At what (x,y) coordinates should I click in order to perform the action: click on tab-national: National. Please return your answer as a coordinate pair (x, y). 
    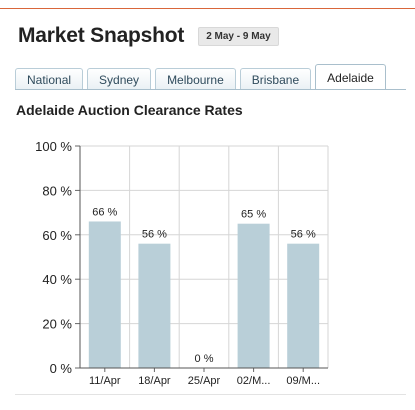
    Looking at the image, I should click on (49, 79).